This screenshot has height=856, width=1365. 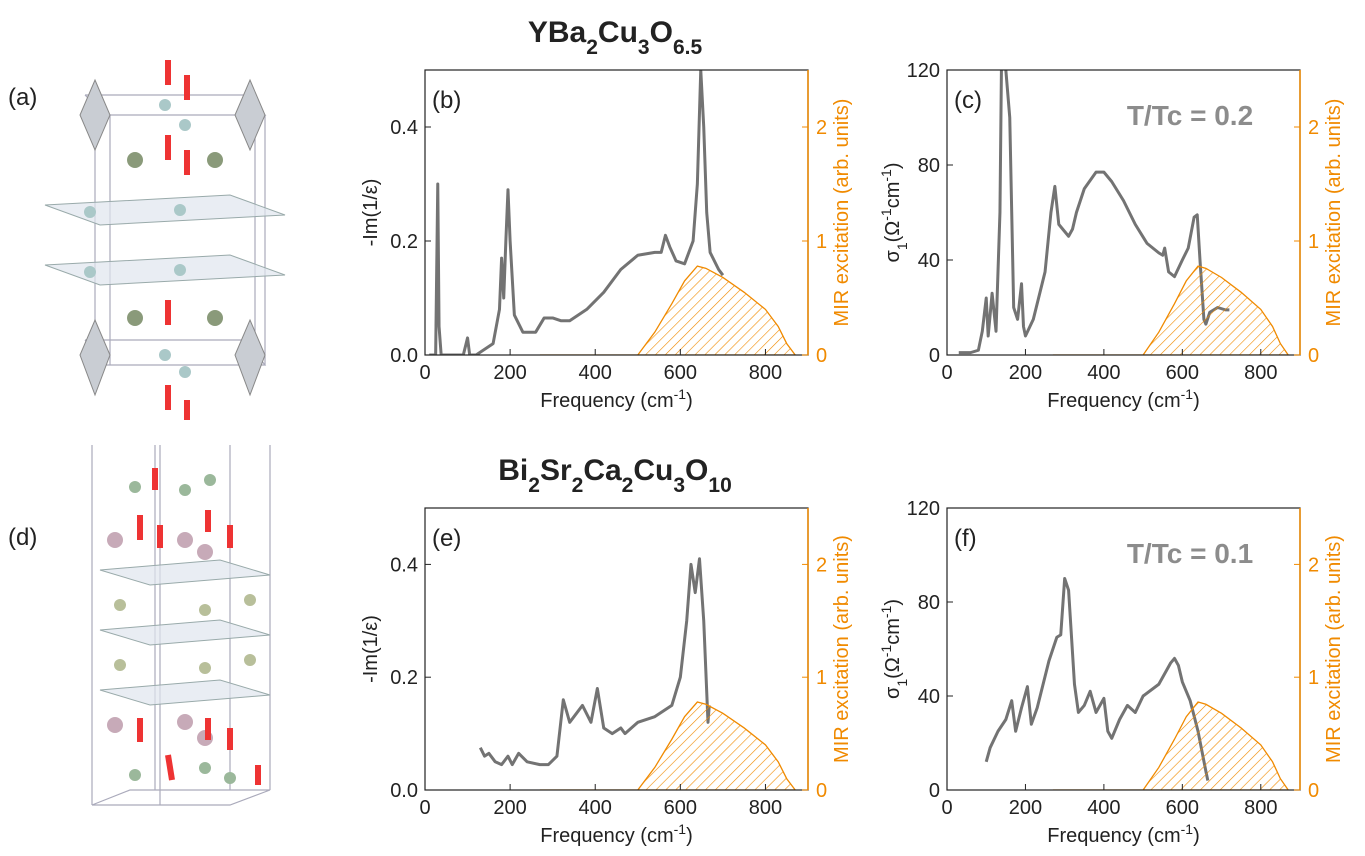 I want to click on x-axis-label-part: ), so click(x=689, y=401).